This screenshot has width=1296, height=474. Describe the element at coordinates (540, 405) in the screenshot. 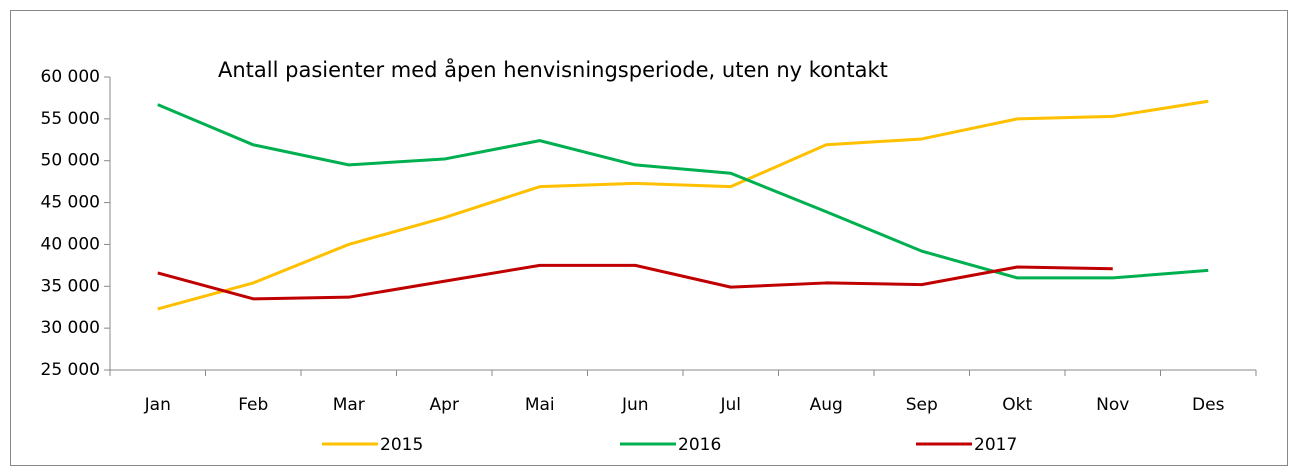

I see `x-tick-label: Mai` at that location.